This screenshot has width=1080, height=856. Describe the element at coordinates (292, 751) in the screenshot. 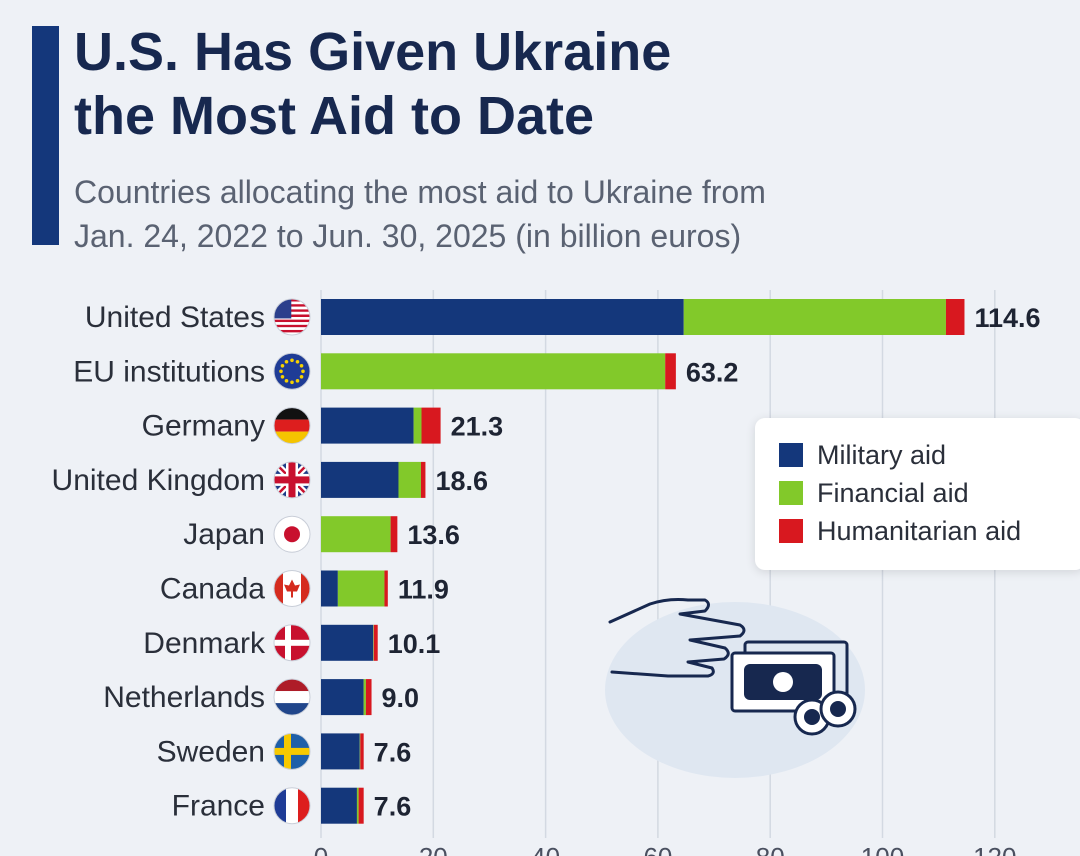

I see `sweden-flag-icon` at that location.